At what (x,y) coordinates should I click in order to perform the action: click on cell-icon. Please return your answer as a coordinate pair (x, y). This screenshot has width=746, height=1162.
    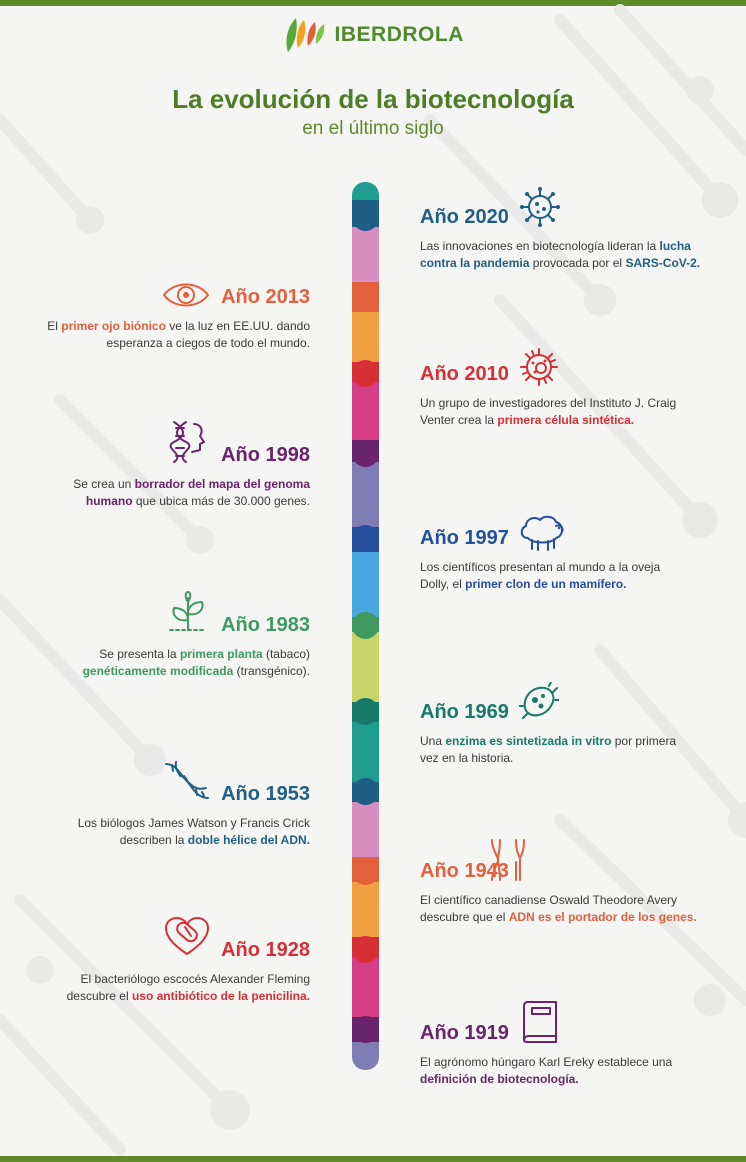
    Looking at the image, I should click on (539, 369).